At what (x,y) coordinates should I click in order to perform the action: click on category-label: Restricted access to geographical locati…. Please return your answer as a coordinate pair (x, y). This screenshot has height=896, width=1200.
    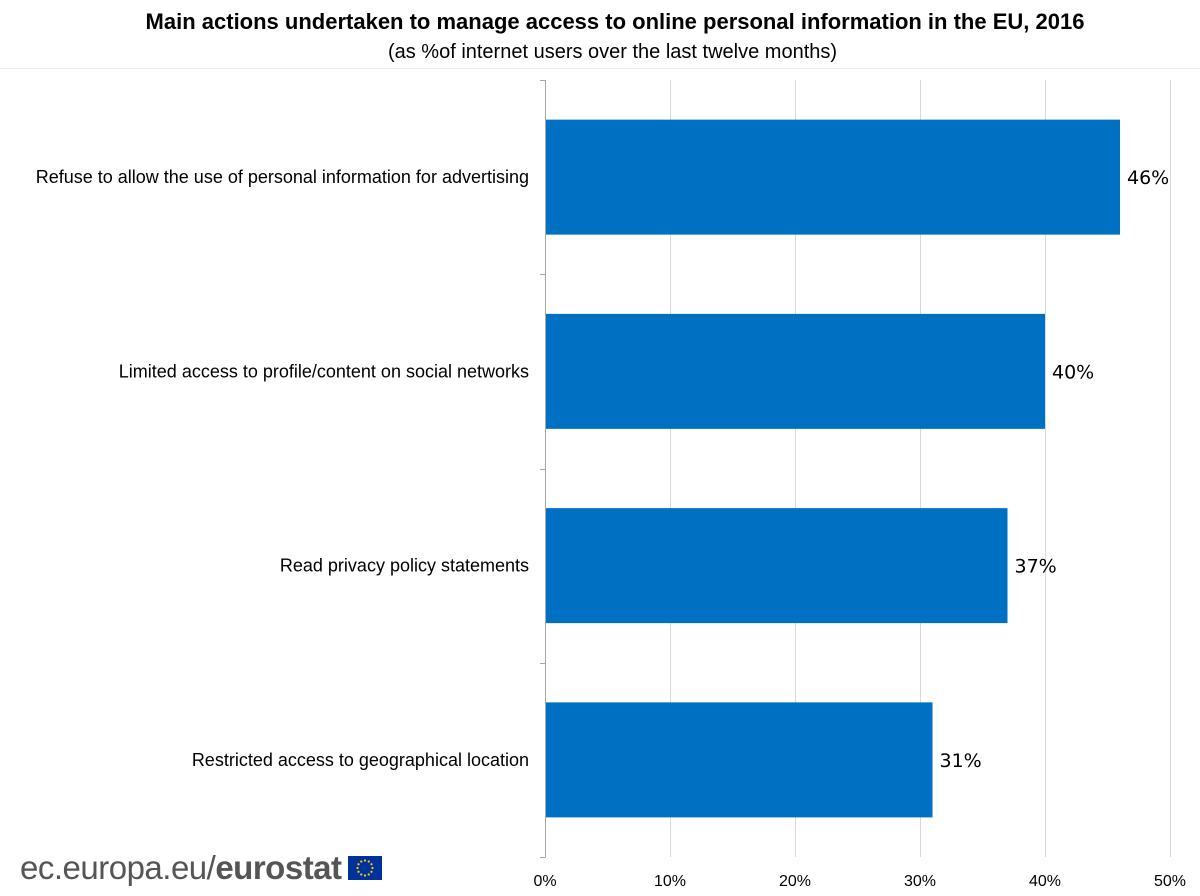
    Looking at the image, I should click on (360, 760).